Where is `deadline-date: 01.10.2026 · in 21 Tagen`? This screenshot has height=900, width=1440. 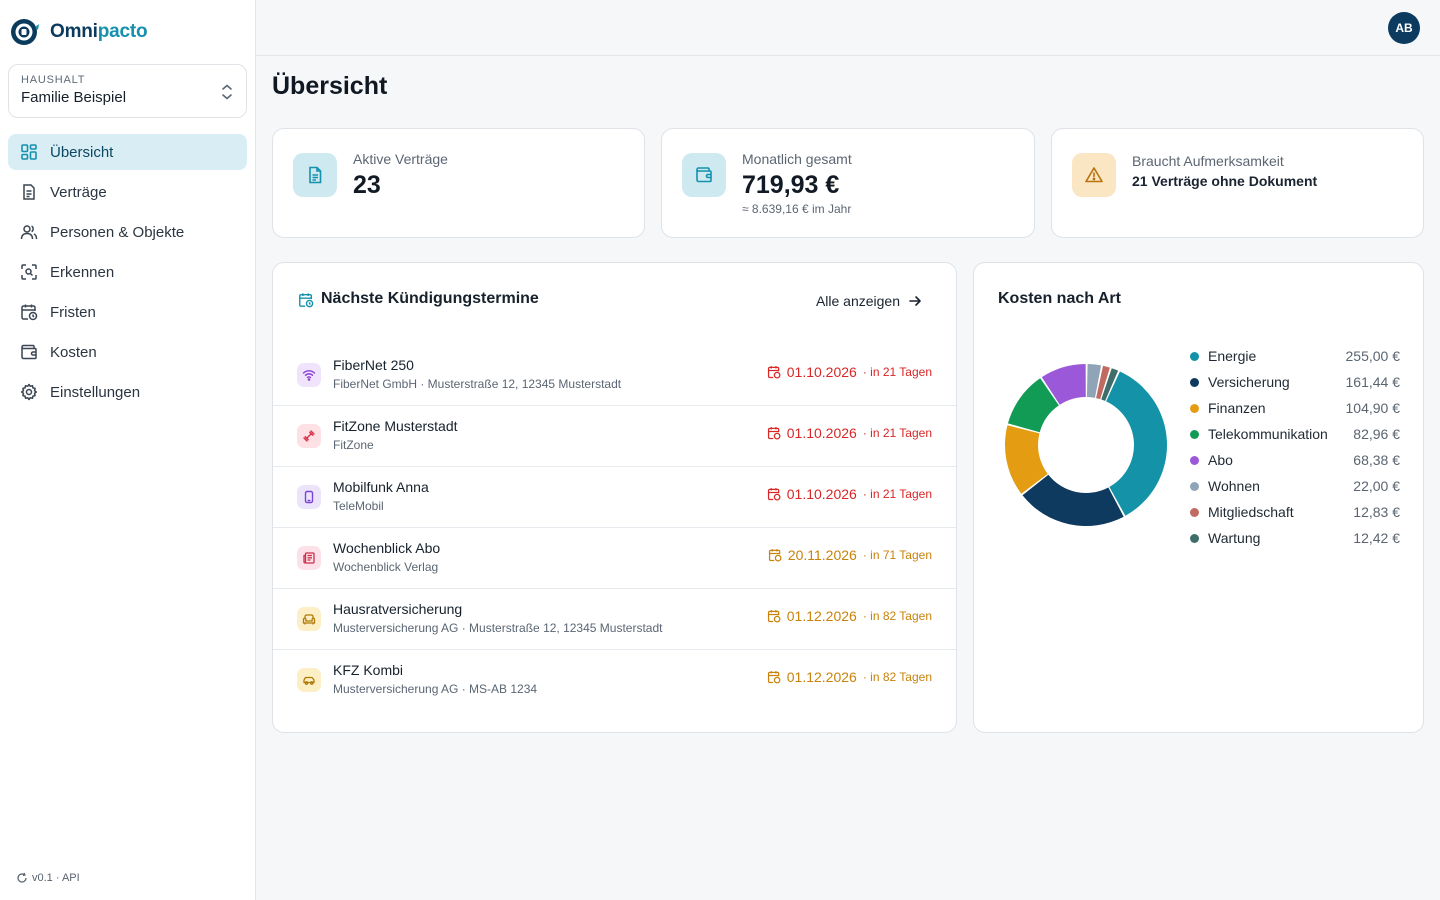 deadline-date: 01.10.2026 · in 21 Tagen is located at coordinates (849, 433).